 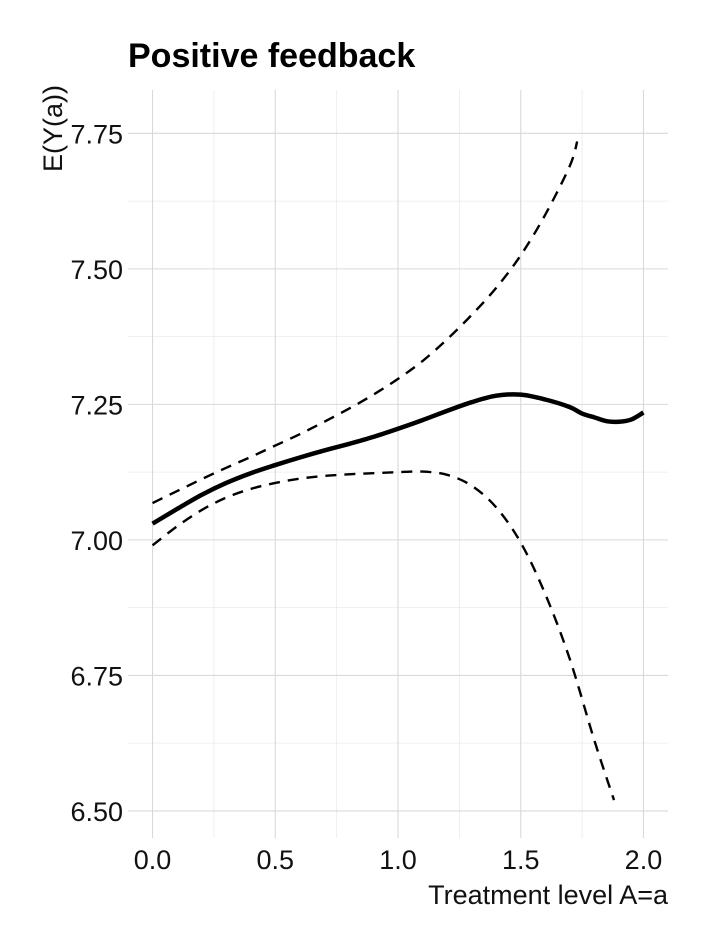 What do you see at coordinates (96, 541) in the screenshot?
I see `y-tick-label: 7.00` at bounding box center [96, 541].